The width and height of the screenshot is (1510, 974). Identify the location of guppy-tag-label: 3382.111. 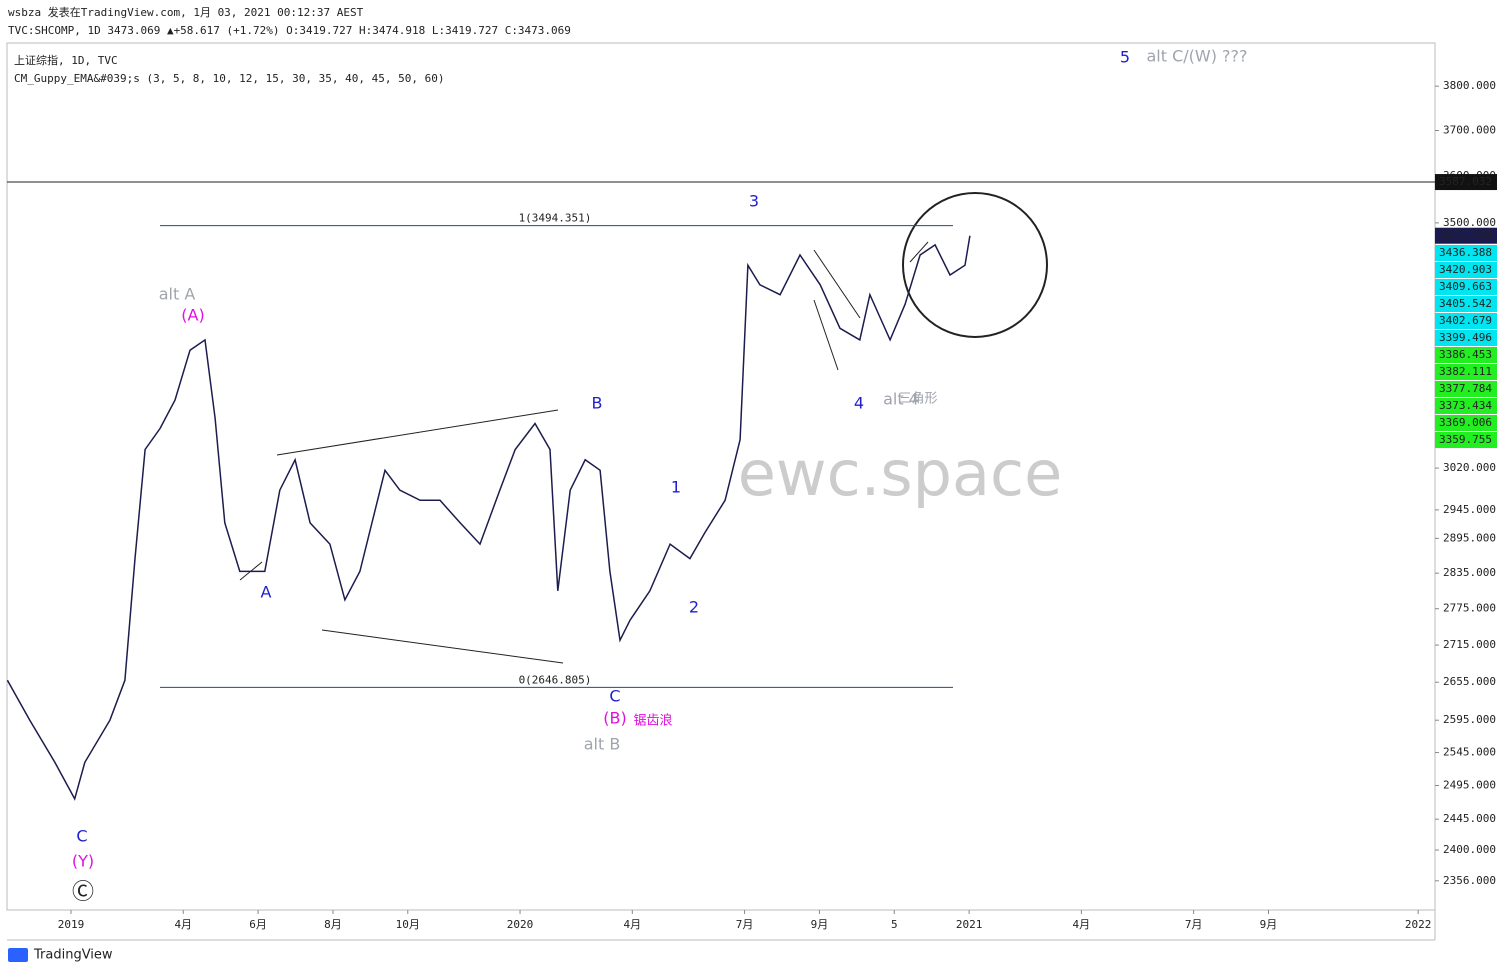
(1465, 371).